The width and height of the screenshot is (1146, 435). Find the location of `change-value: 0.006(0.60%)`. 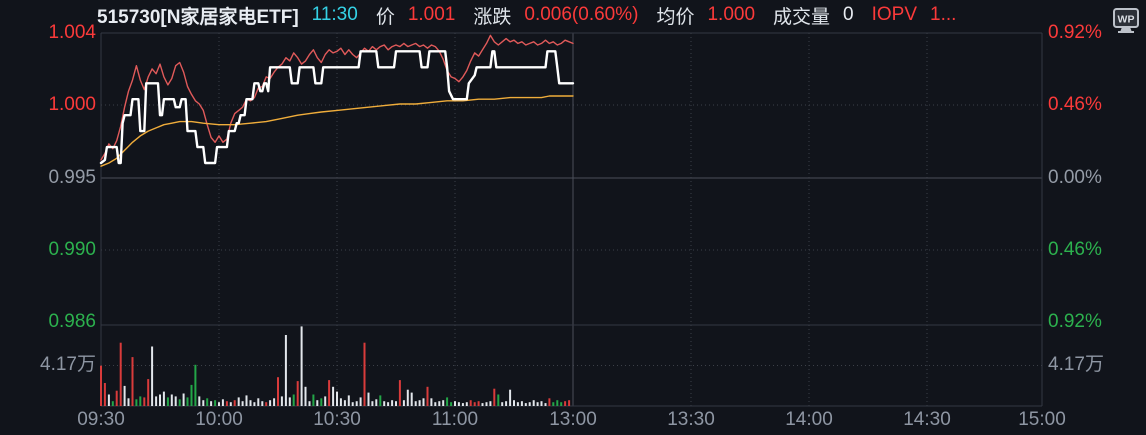

change-value: 0.006(0.60%) is located at coordinates (581, 14).